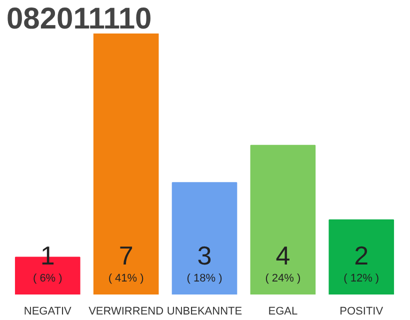  Describe the element at coordinates (283, 312) in the screenshot. I see `x-tick-label: EGAL` at that location.